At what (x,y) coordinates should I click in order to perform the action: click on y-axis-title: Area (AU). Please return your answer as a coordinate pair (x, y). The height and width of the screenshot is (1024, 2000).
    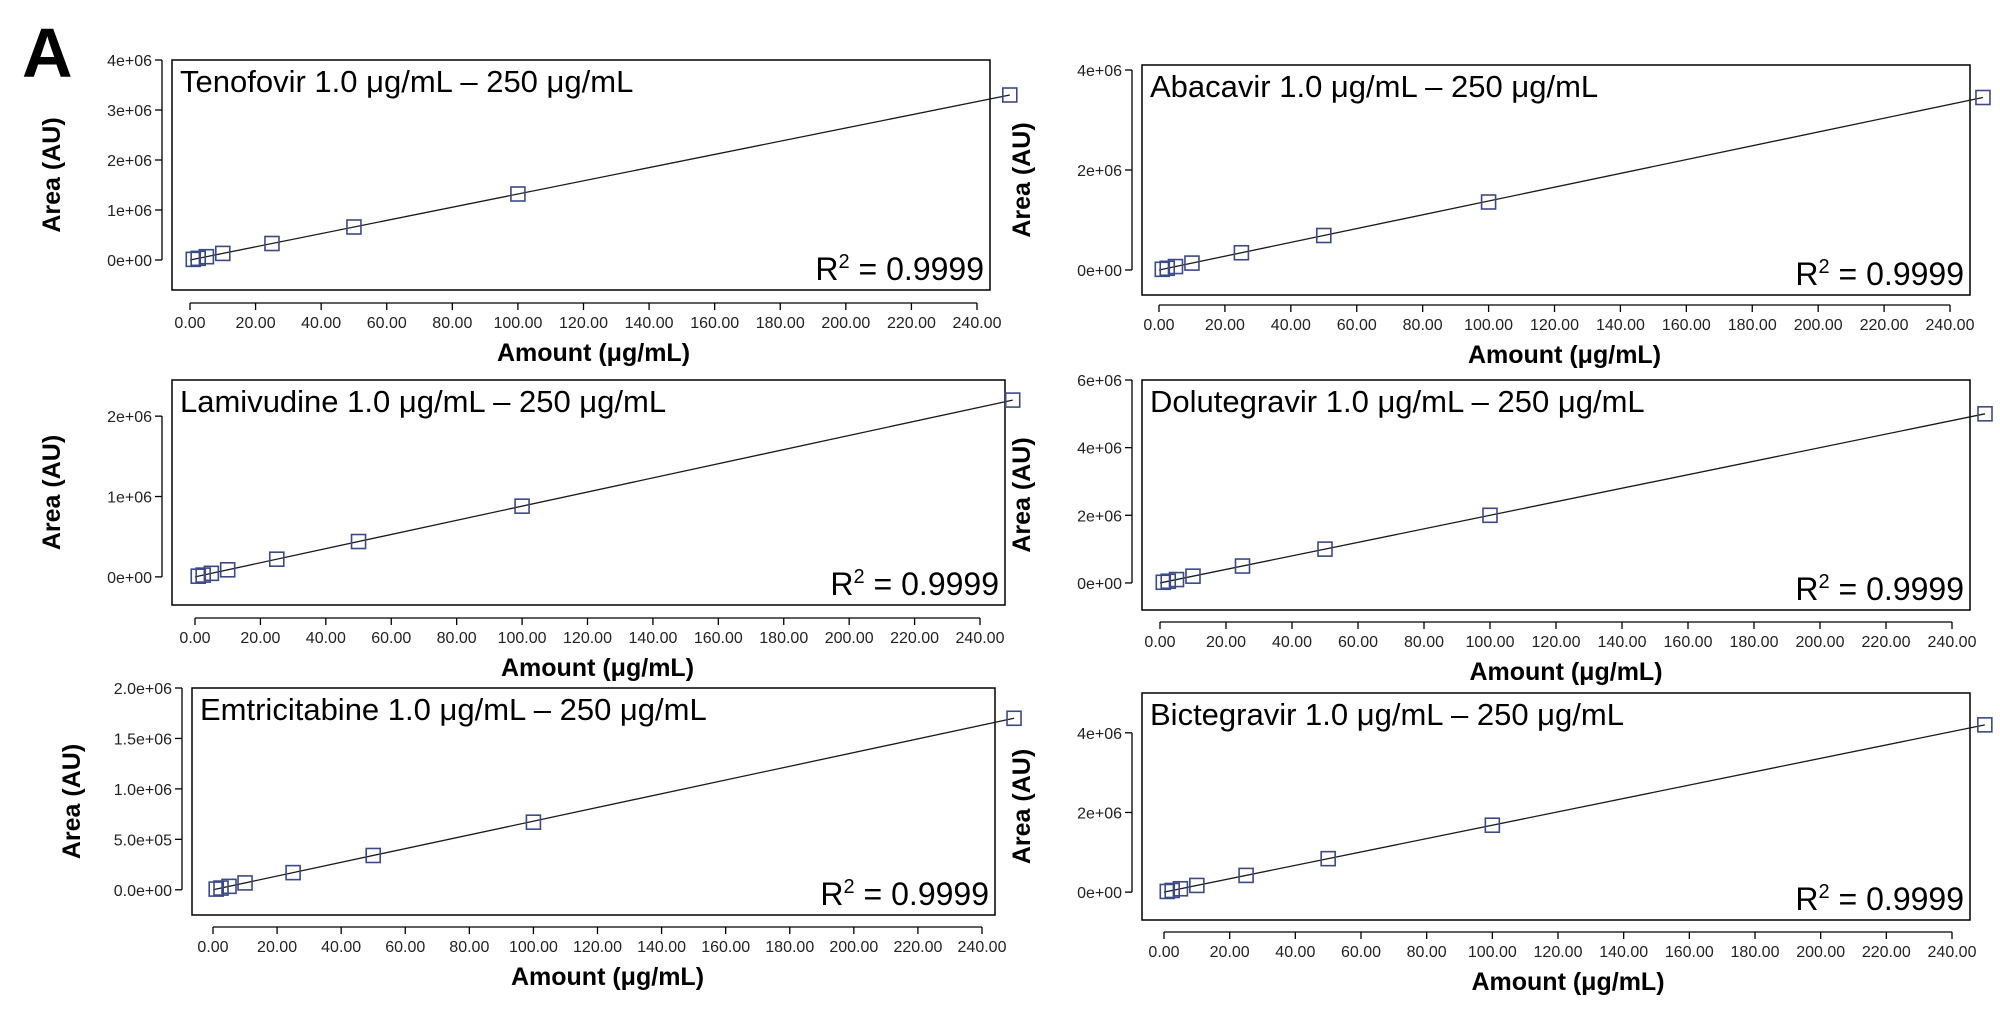
    Looking at the image, I should click on (1022, 179).